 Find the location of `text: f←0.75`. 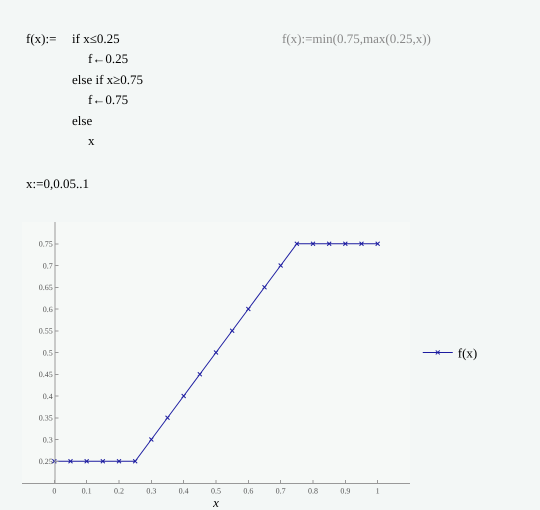

text: f←0.75 is located at coordinates (108, 99).